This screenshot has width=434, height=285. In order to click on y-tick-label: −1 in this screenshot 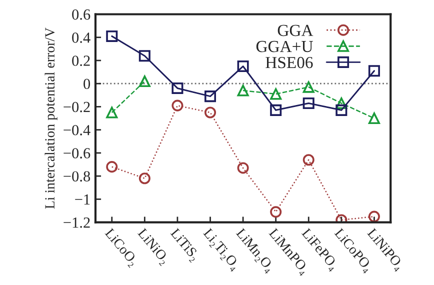, I will do `click(82, 199)`.